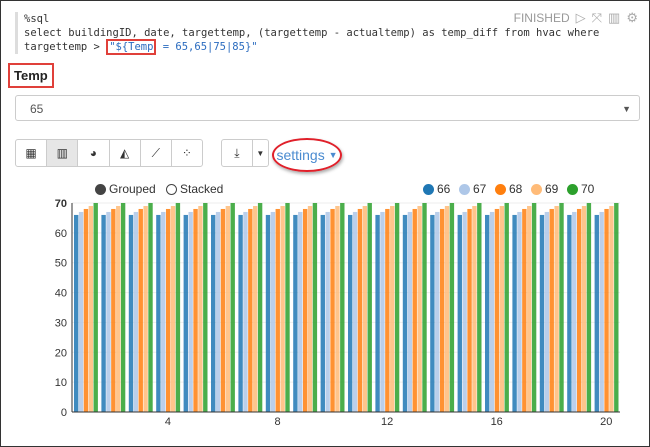  I want to click on bar-67-x17, so click(519, 311).